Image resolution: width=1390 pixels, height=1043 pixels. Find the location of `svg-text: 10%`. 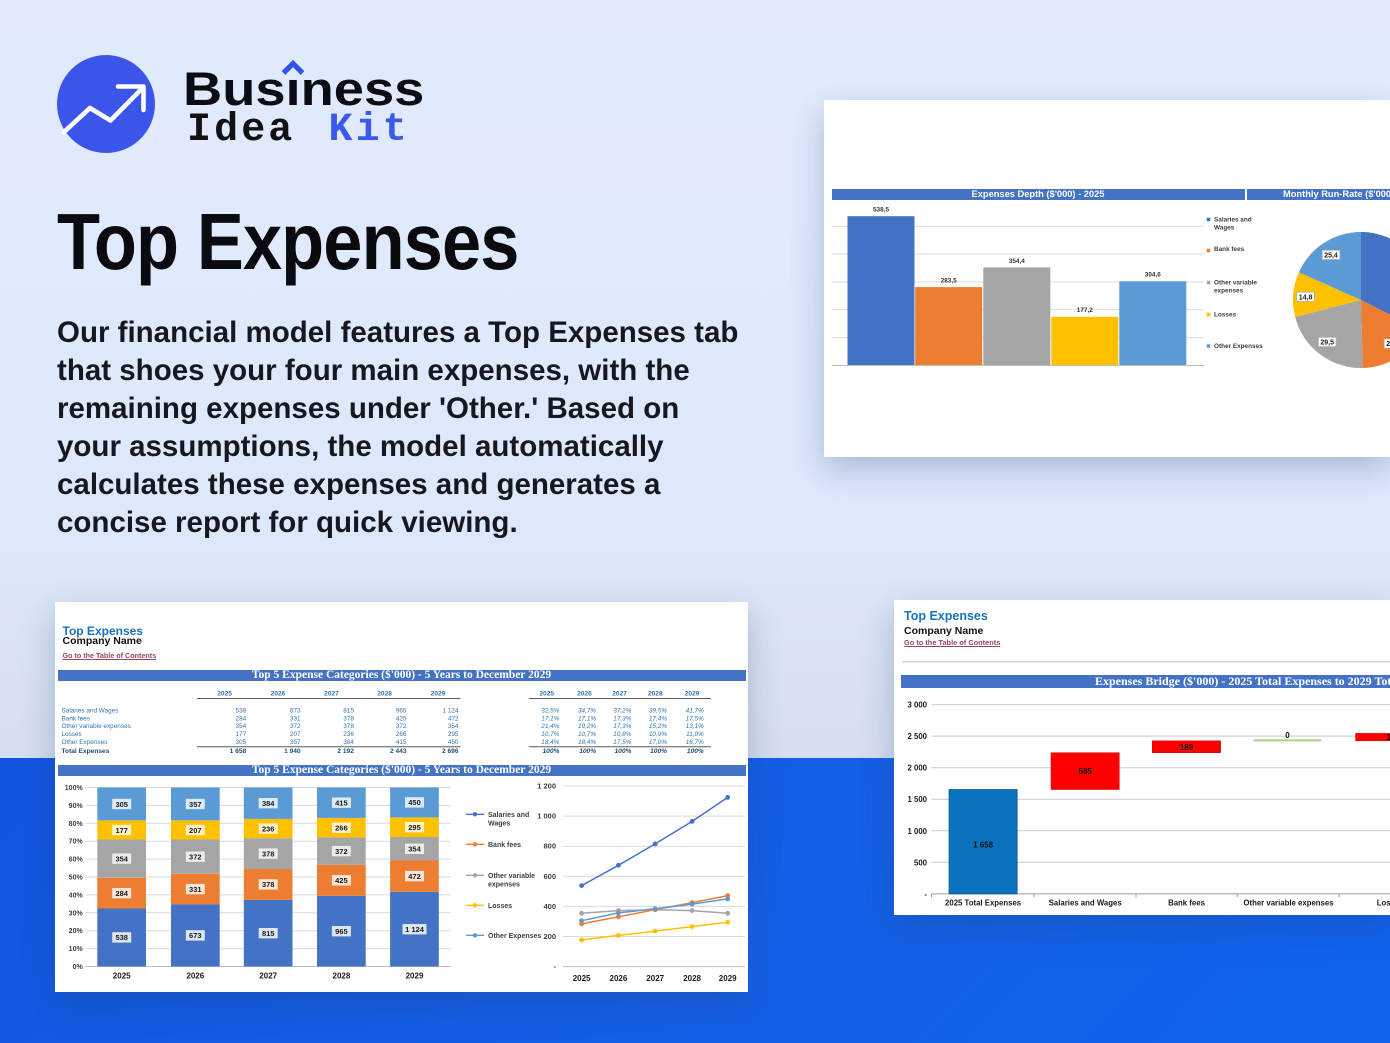

svg-text: 10% is located at coordinates (76, 949).